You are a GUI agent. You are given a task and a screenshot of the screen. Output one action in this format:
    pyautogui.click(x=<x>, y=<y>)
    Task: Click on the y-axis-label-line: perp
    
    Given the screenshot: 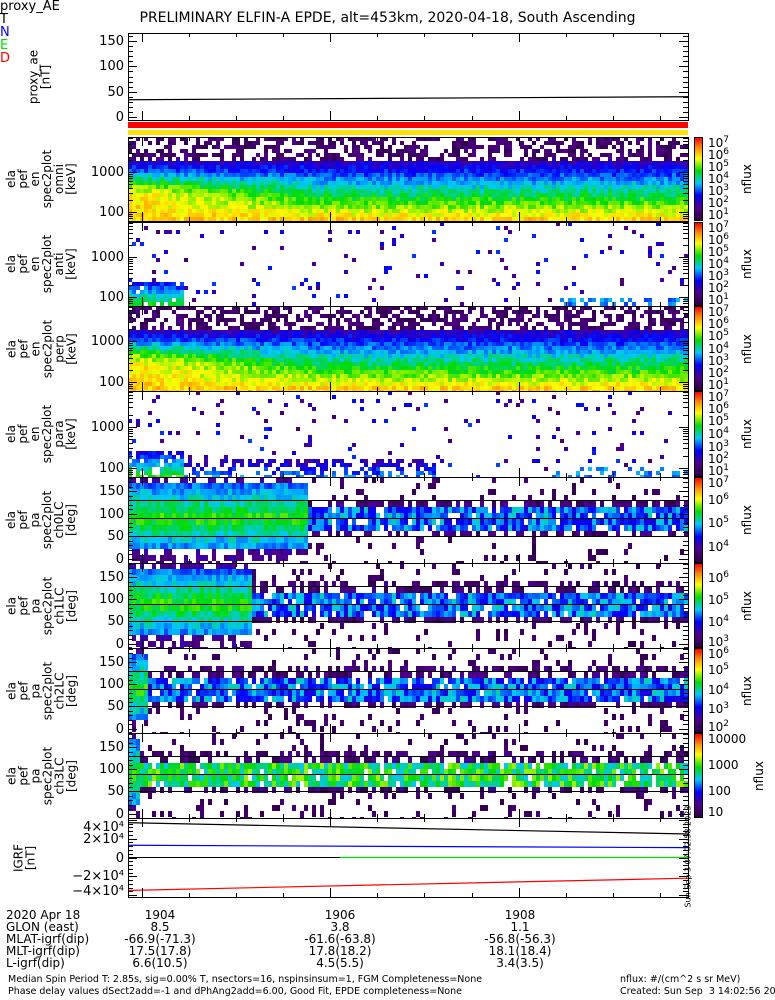 What is the action you would take?
    pyautogui.click(x=59, y=348)
    